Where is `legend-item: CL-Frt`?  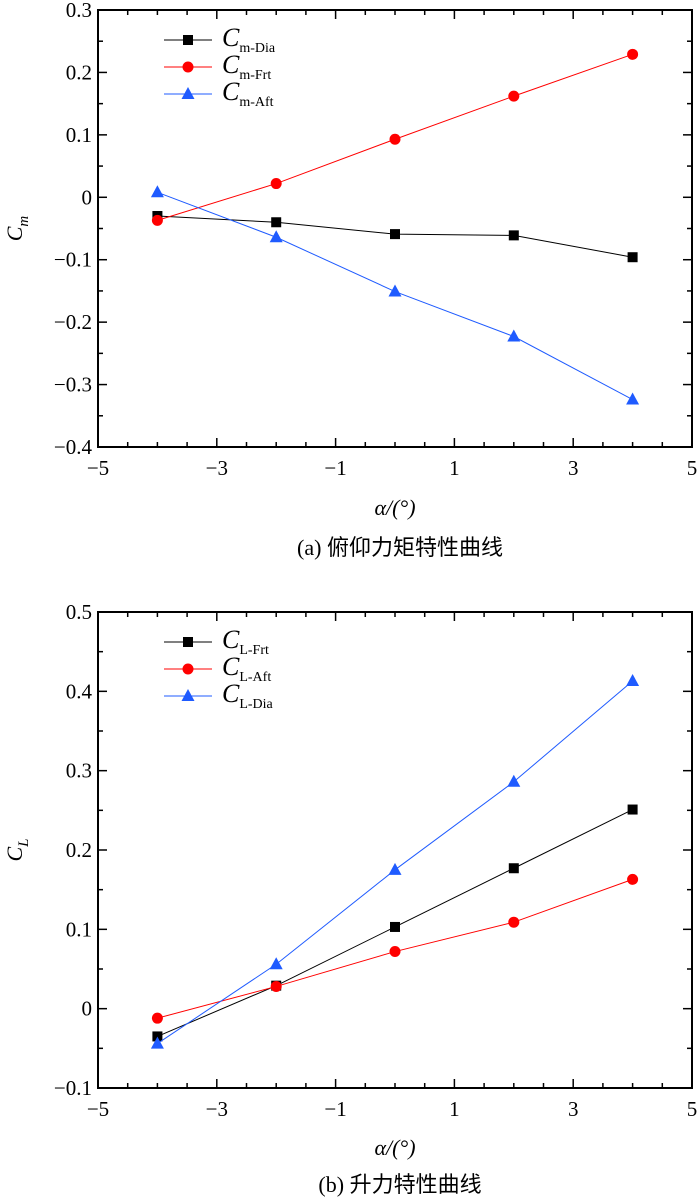
legend-item: CL-Frt is located at coordinates (216, 641).